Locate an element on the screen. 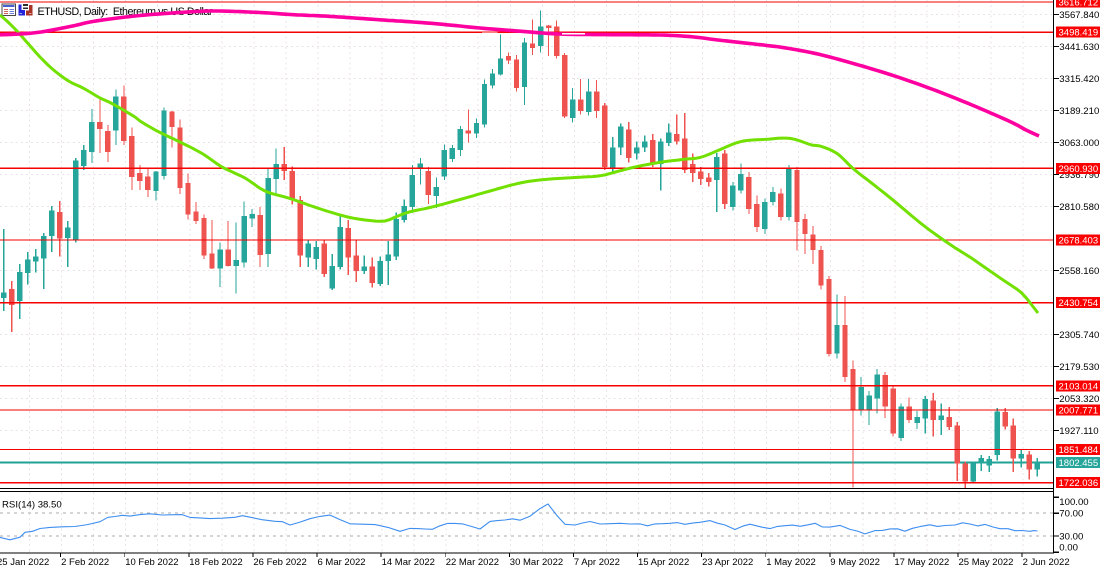  svg-text: 30.00 is located at coordinates (1071, 536).